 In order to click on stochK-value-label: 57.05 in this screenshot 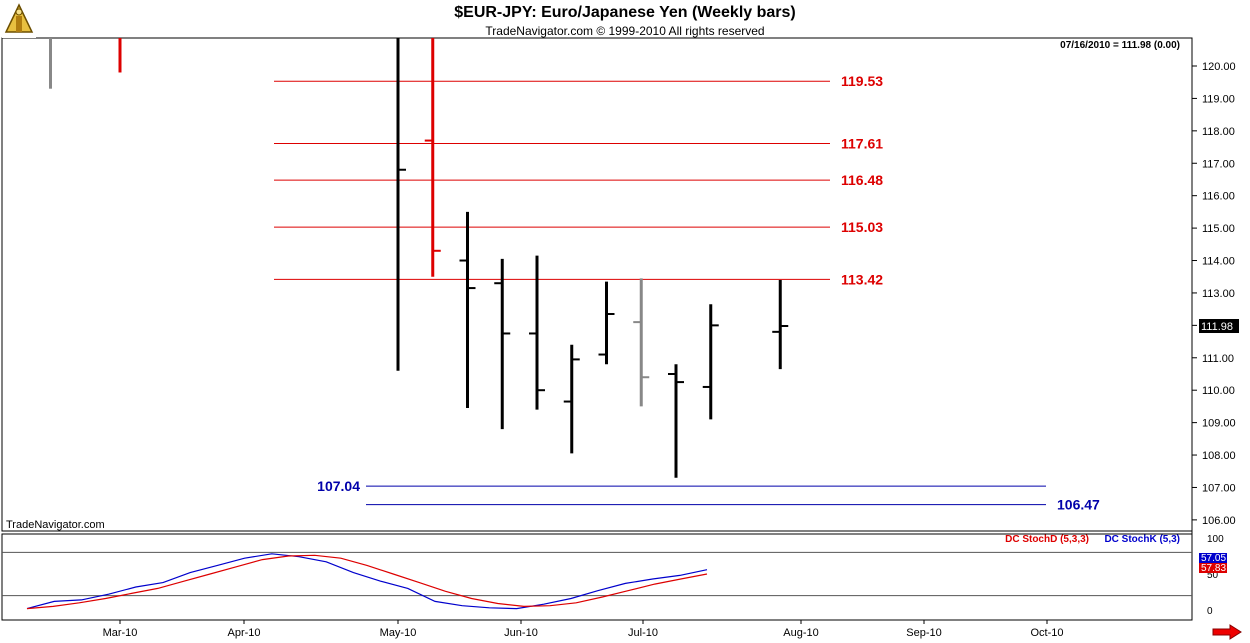, I will do `click(1213, 558)`.